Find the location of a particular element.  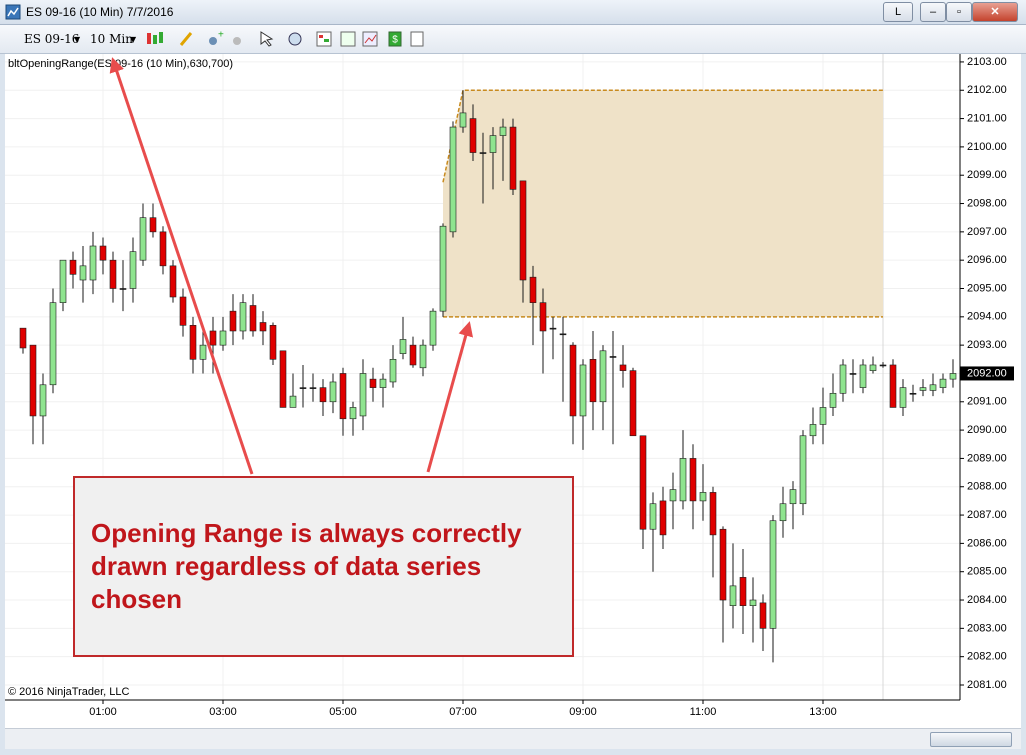

x-tick-label: 13:00 is located at coordinates (823, 712).